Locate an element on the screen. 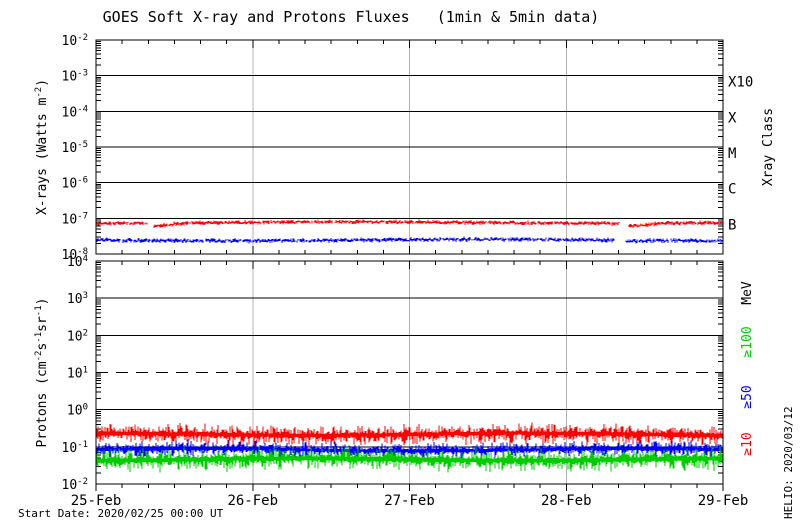  proton-energy-label-ge10: ≥10 is located at coordinates (747, 443).